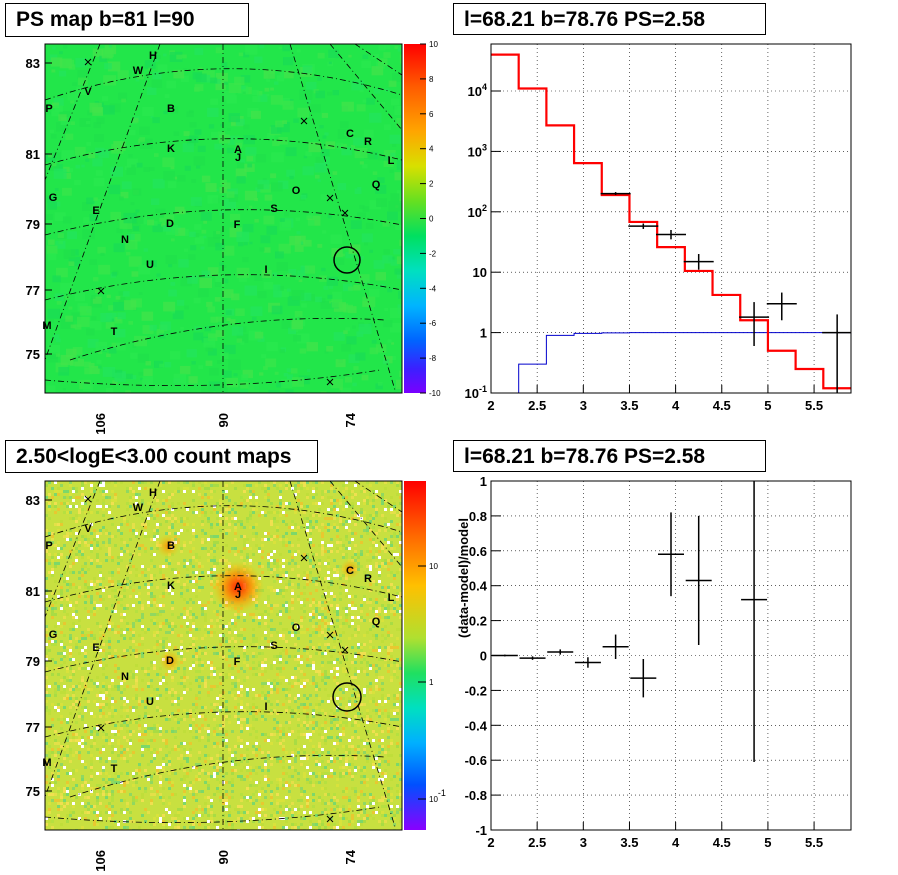 The width and height of the screenshot is (898, 875). Describe the element at coordinates (347, 697) in the screenshot. I see `count-selected-source-circle` at that location.